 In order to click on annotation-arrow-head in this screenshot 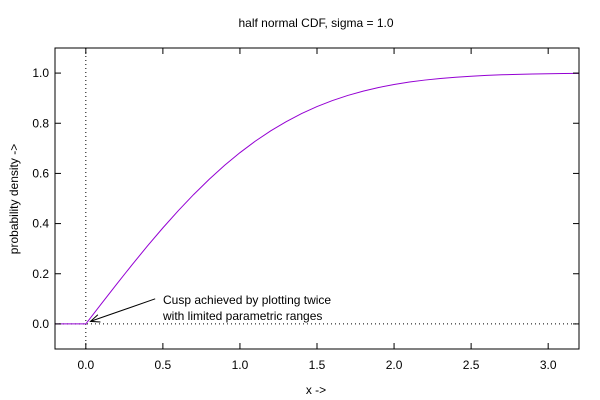, I will do `click(95, 318)`.